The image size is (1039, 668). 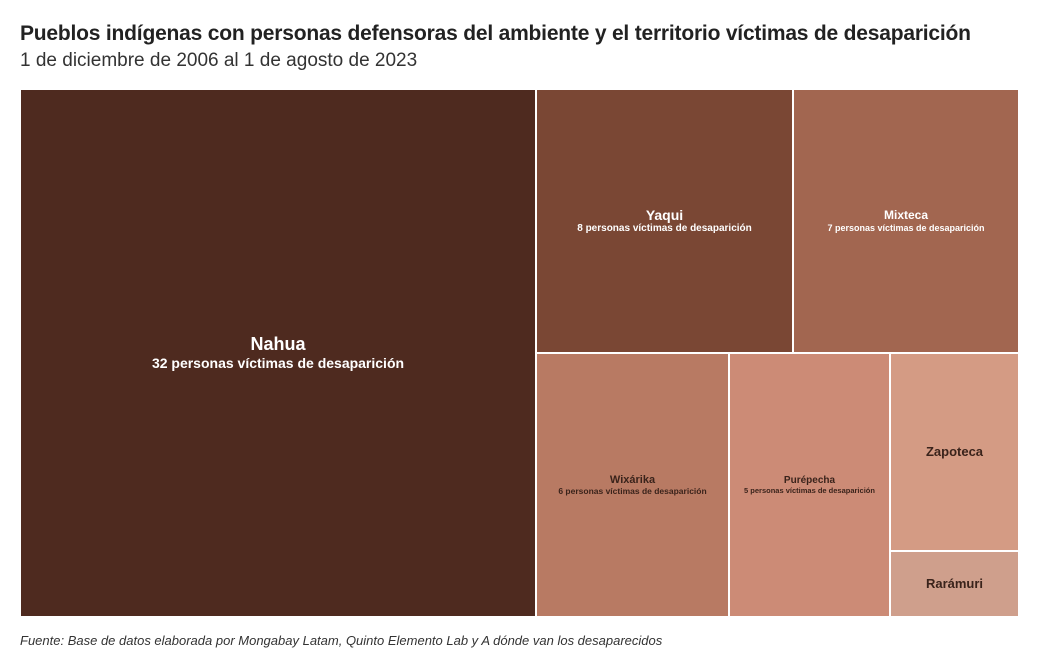 I want to click on tile-value-label: 8 personas víctimas de desaparición, so click(x=664, y=229).